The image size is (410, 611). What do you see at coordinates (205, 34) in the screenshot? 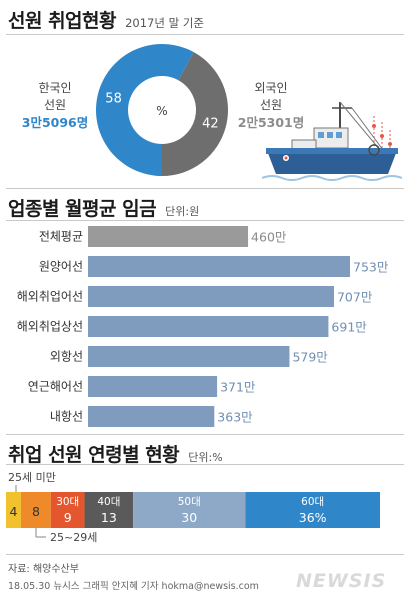
I see `section1-divider` at bounding box center [205, 34].